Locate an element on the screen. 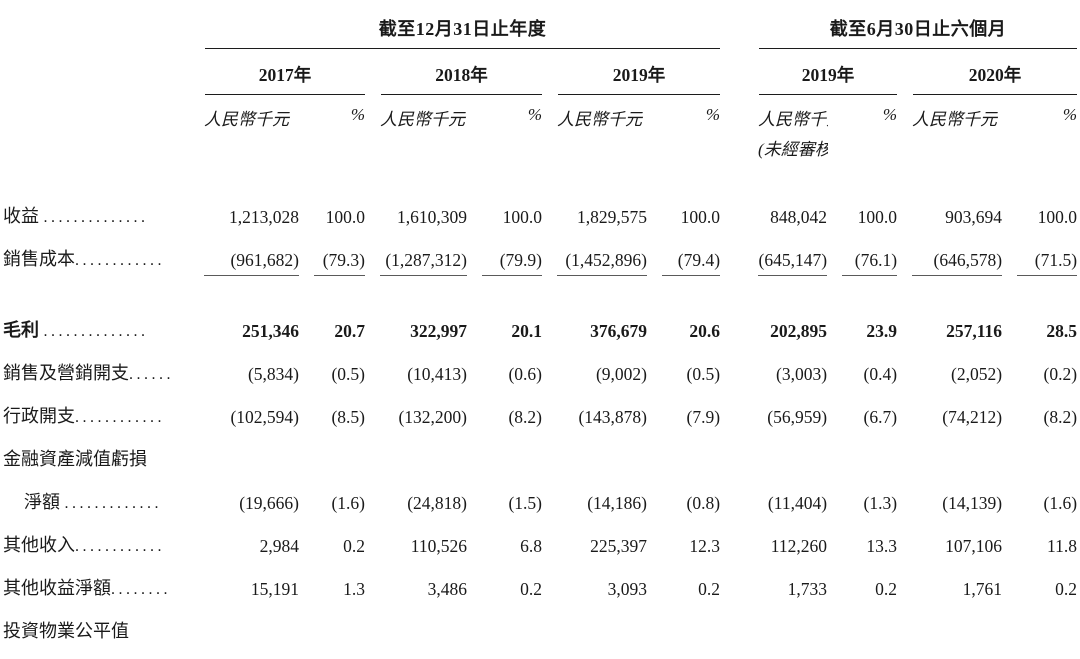 The height and width of the screenshot is (659, 1080). amount-cell: (143,878) is located at coordinates (612, 417).